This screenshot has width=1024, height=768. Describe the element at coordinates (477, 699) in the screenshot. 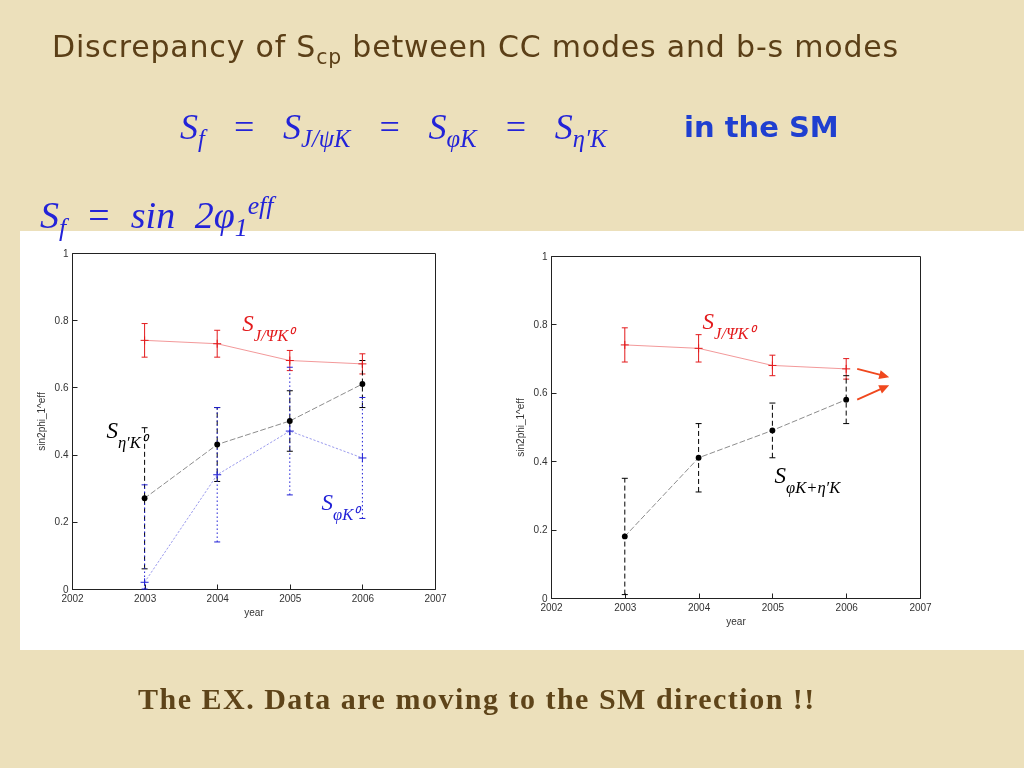

I see `text: The EX. Data are moving to the SM direction !!` at that location.